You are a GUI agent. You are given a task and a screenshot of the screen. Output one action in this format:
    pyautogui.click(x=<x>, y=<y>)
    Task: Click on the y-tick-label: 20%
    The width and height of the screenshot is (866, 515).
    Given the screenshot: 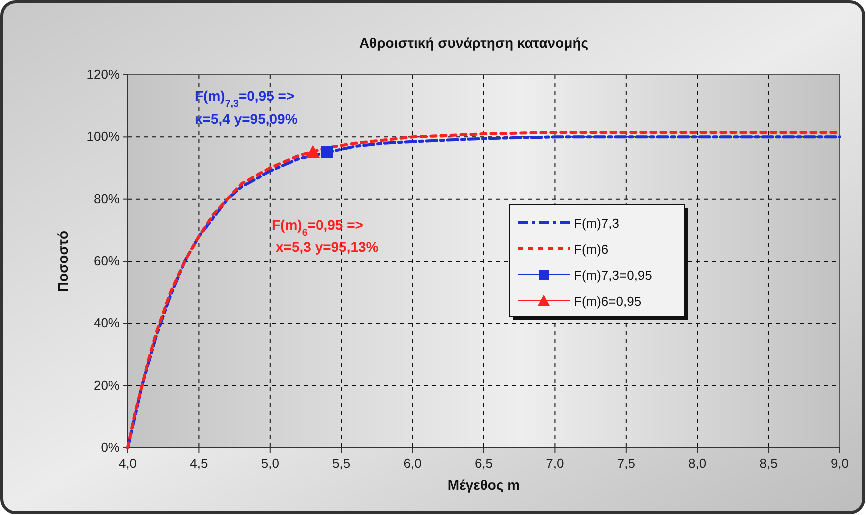 What is the action you would take?
    pyautogui.click(x=107, y=385)
    